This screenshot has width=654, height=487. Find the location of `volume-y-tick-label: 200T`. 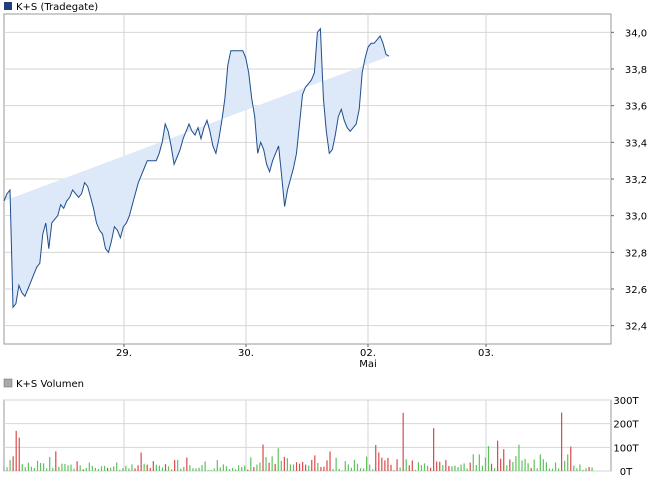

volume-y-tick-label: 200T is located at coordinates (626, 425).